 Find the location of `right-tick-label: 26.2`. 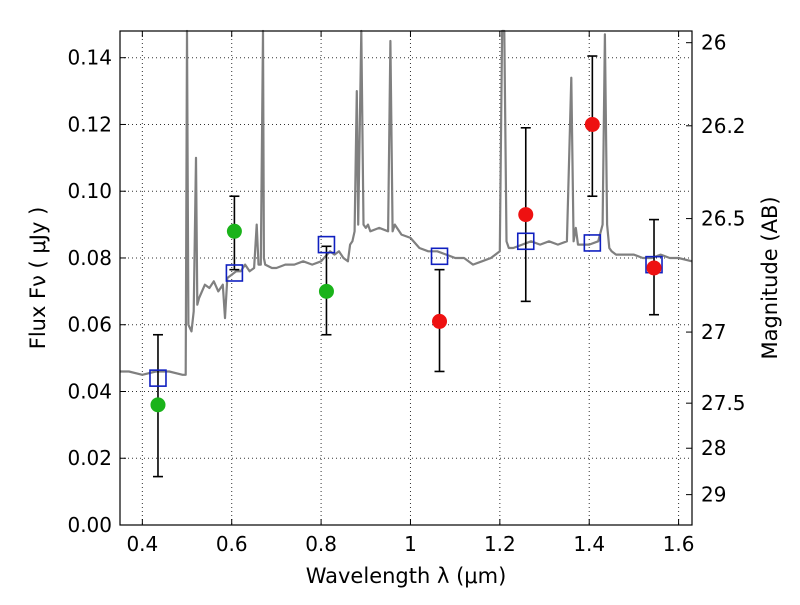

right-tick-label: 26.2 is located at coordinates (723, 126).